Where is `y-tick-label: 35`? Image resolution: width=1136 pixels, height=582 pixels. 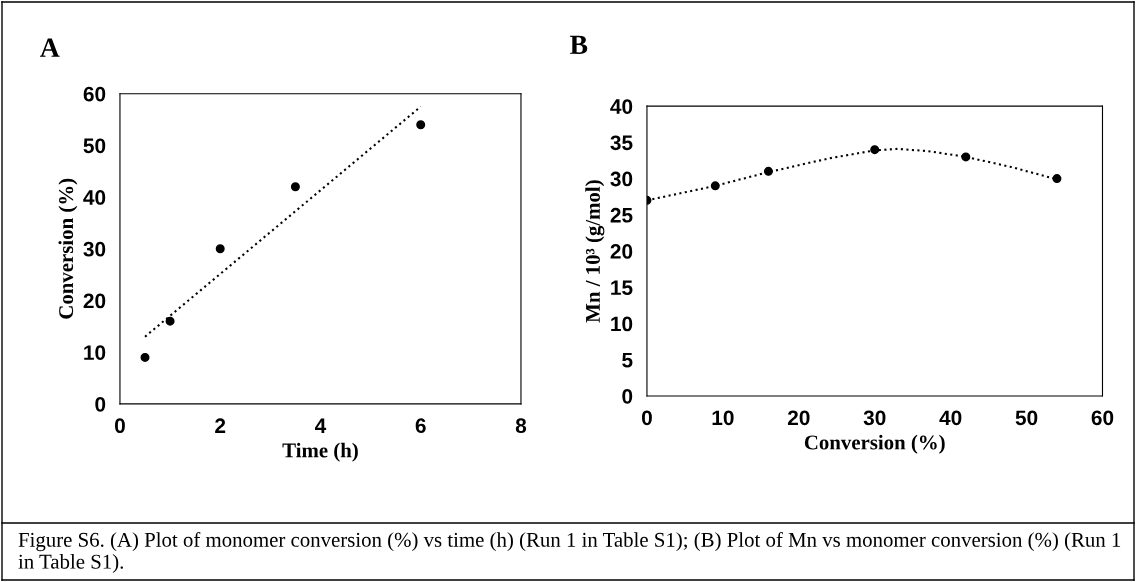 y-tick-label: 35 is located at coordinates (621, 143).